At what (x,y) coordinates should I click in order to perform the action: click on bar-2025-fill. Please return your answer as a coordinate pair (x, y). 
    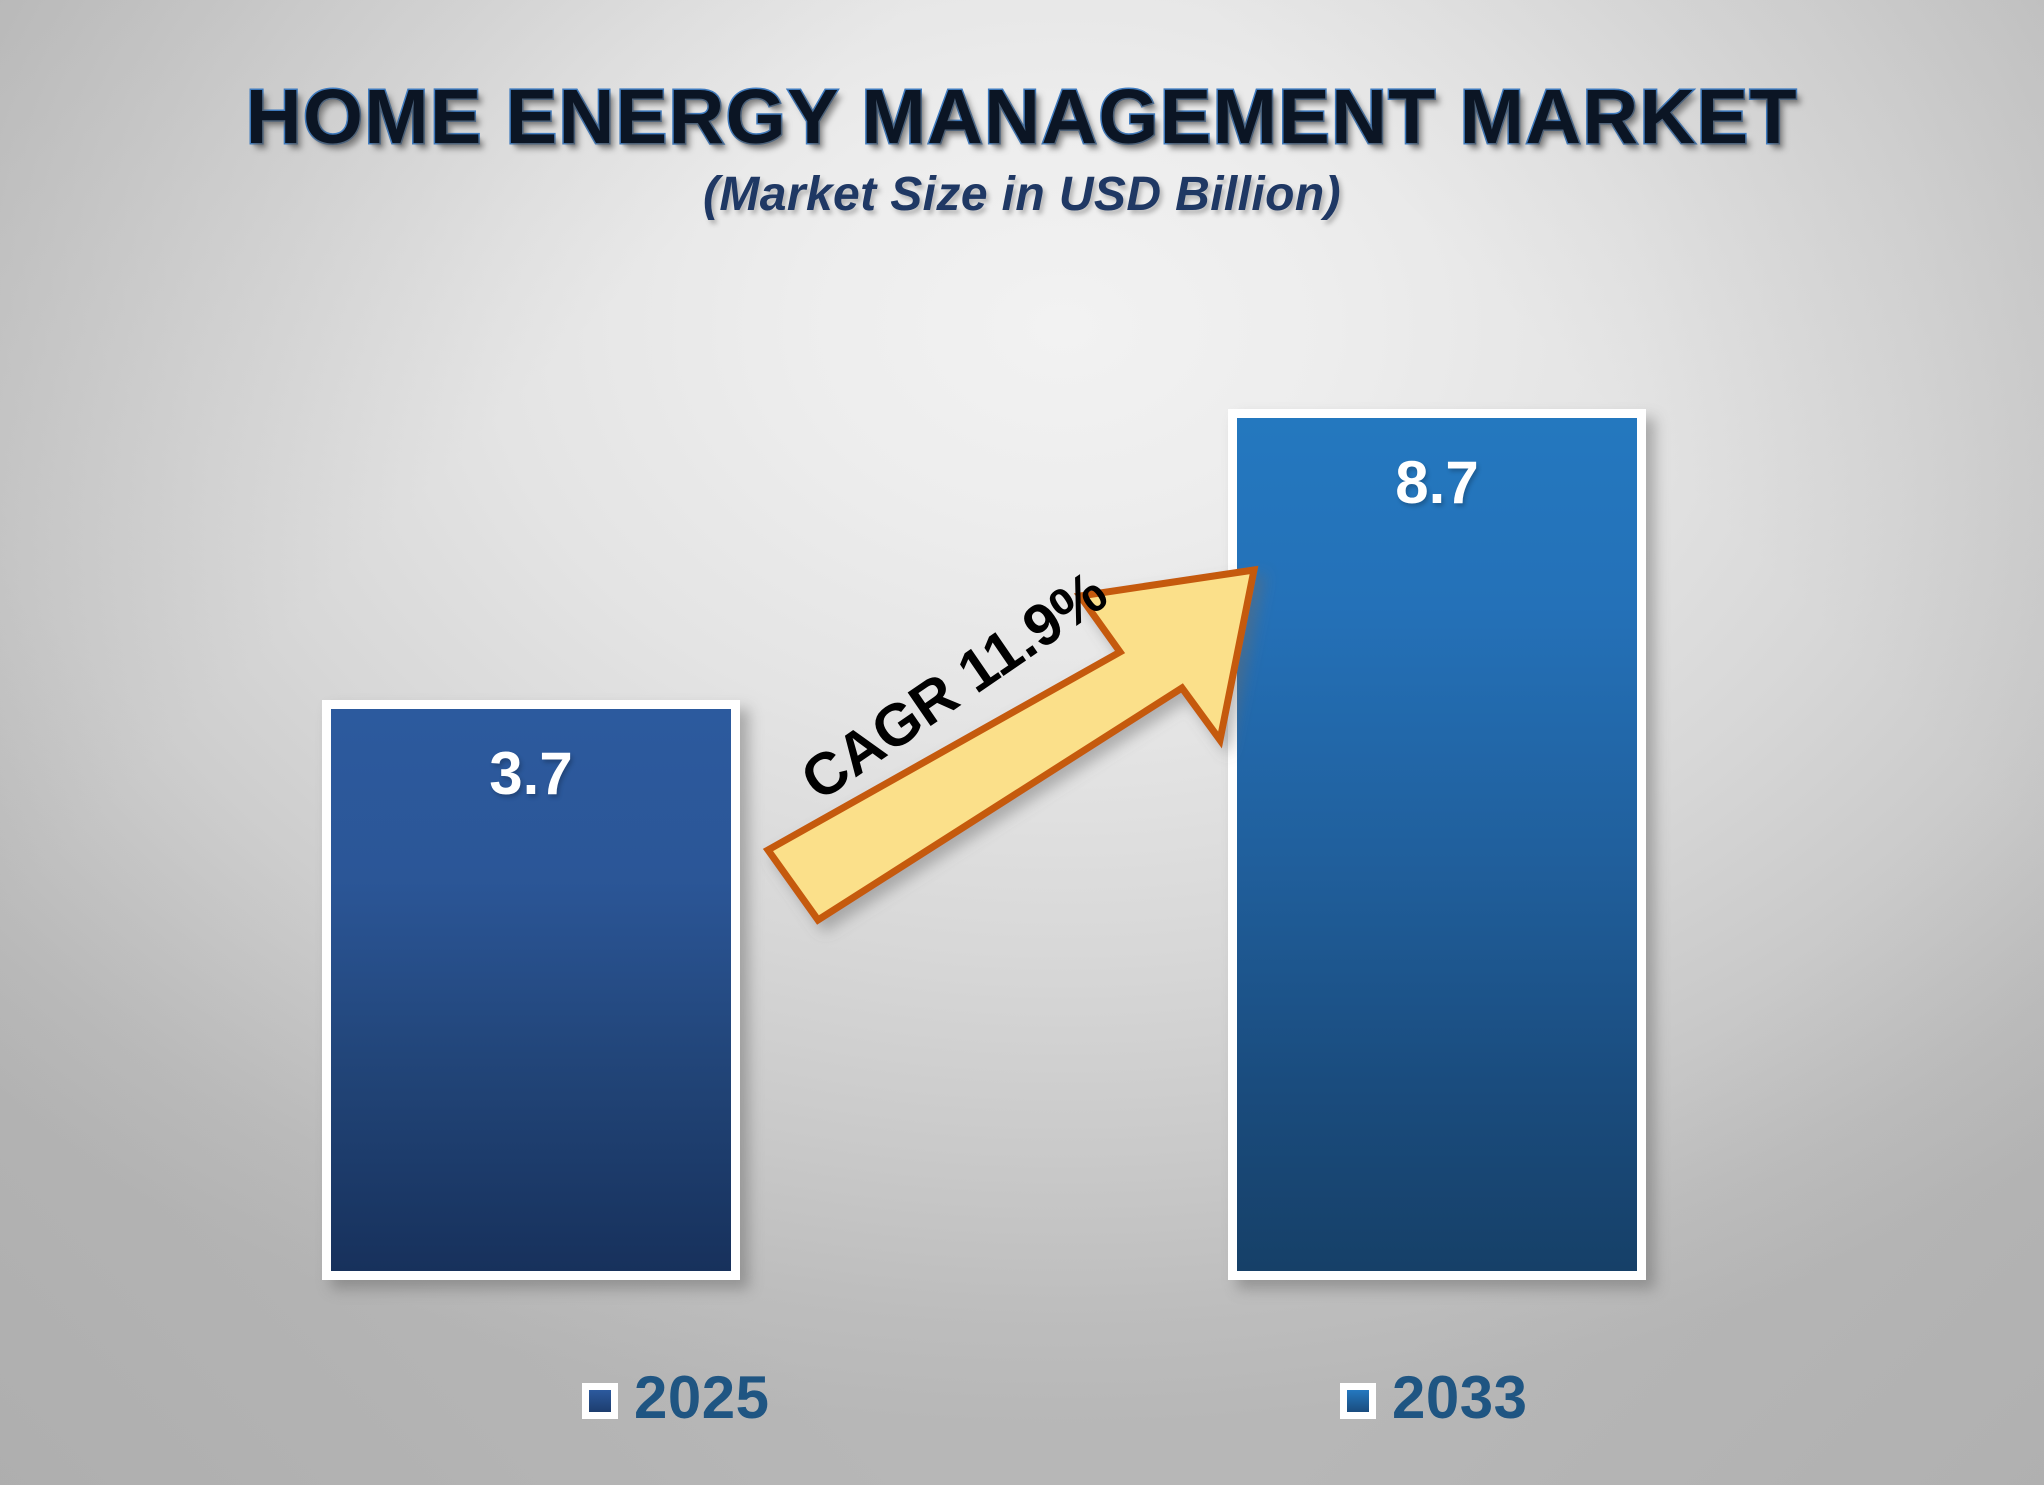
    Looking at the image, I should click on (531, 990).